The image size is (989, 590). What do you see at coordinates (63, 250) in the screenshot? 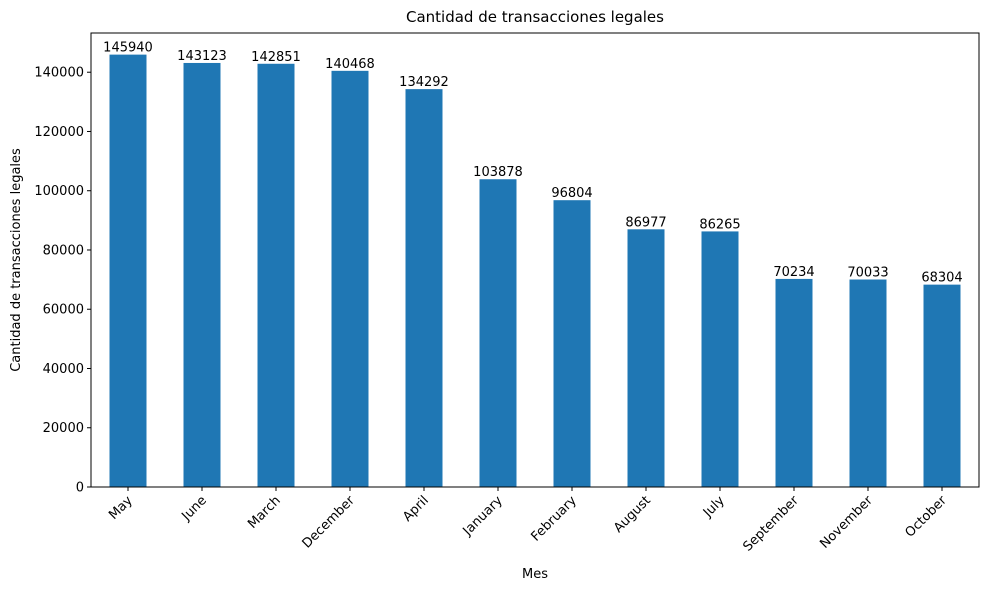
I see `y-tick-label: 80000` at bounding box center [63, 250].